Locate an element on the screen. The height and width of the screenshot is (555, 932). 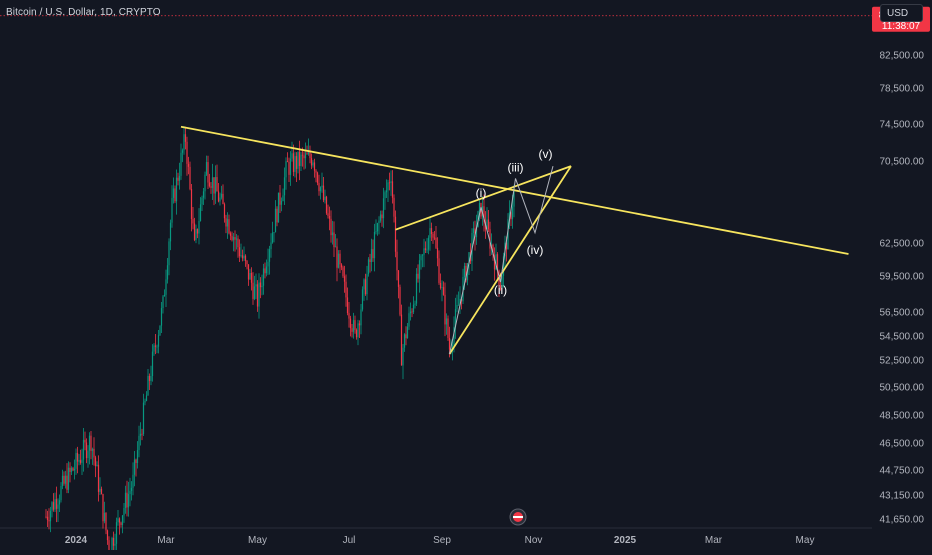
y-tick-label: 48,500.00 is located at coordinates (902, 416).